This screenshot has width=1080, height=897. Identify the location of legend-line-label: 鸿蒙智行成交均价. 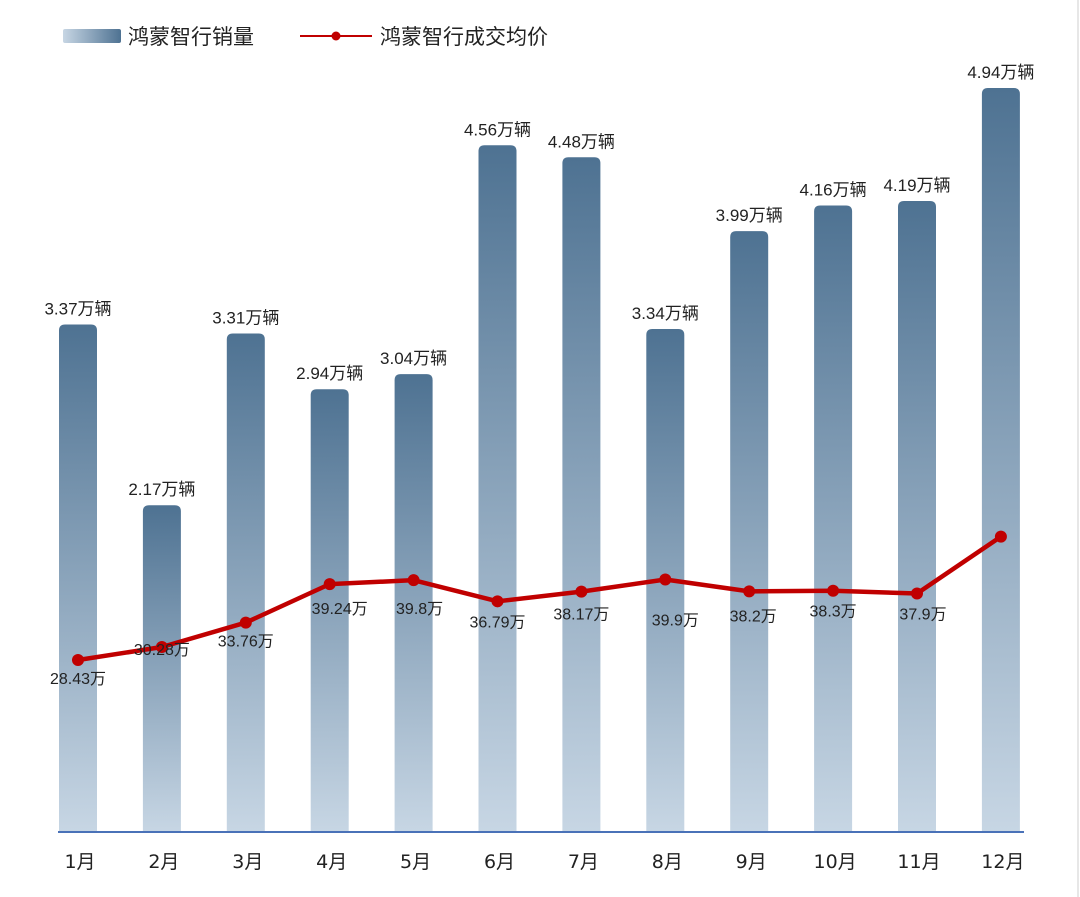
(464, 37).